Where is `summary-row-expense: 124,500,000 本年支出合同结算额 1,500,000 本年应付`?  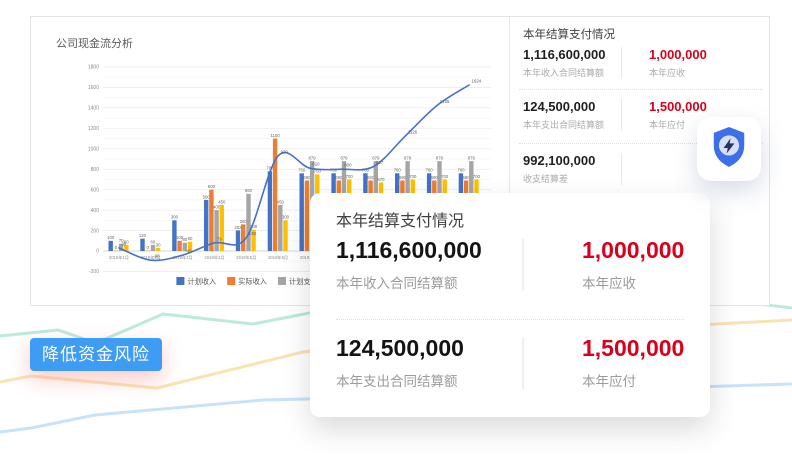
summary-row-expense: 124,500,000 本年支出合同结算额 1,500,000 本年应付 is located at coordinates (640, 124).